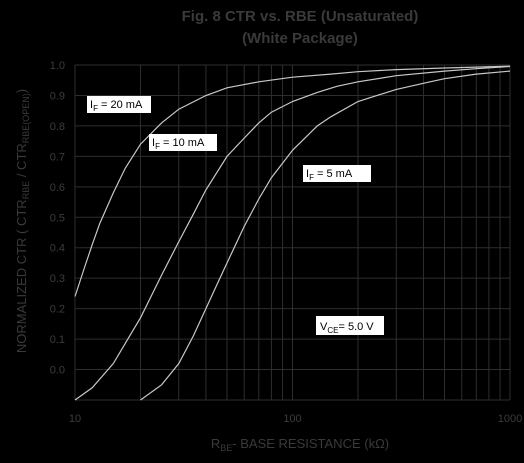 This screenshot has height=463, width=524. I want to click on y-tick-label: 0.5, so click(57, 218).